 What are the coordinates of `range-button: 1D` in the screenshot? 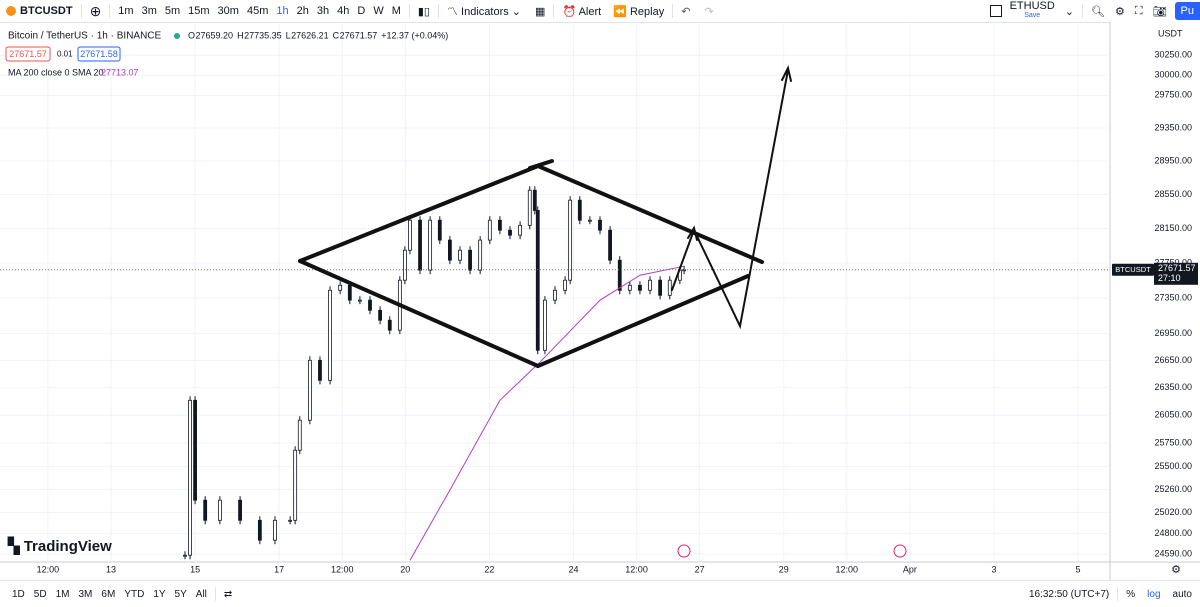 It's located at (18, 594).